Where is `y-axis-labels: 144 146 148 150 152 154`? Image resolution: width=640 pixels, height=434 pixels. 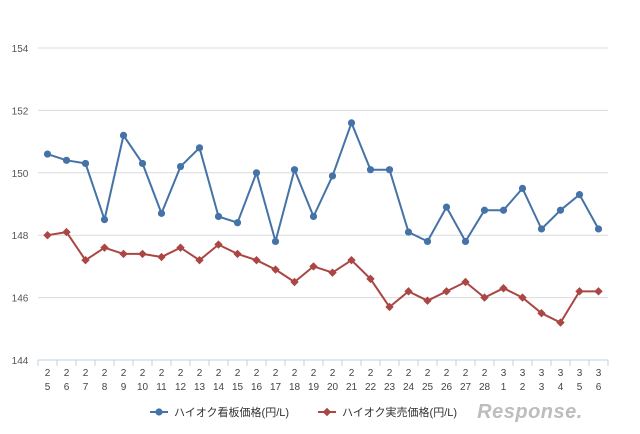 y-axis-labels: 144 146 148 150 152 154 is located at coordinates (20, 205).